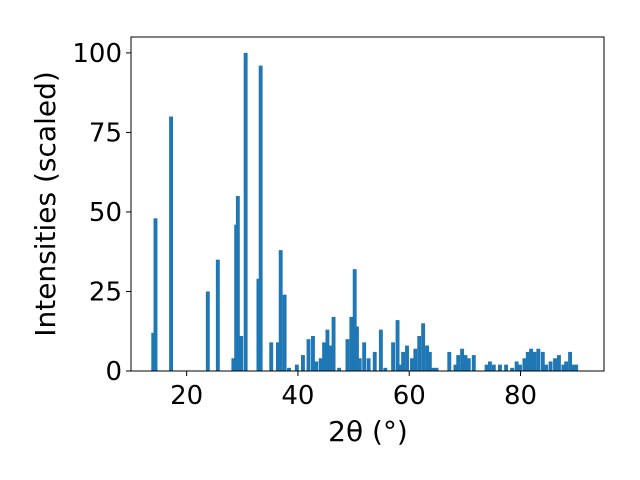 The height and width of the screenshot is (480, 640). I want to click on x-axis-label: 2θ (°), so click(368, 431).